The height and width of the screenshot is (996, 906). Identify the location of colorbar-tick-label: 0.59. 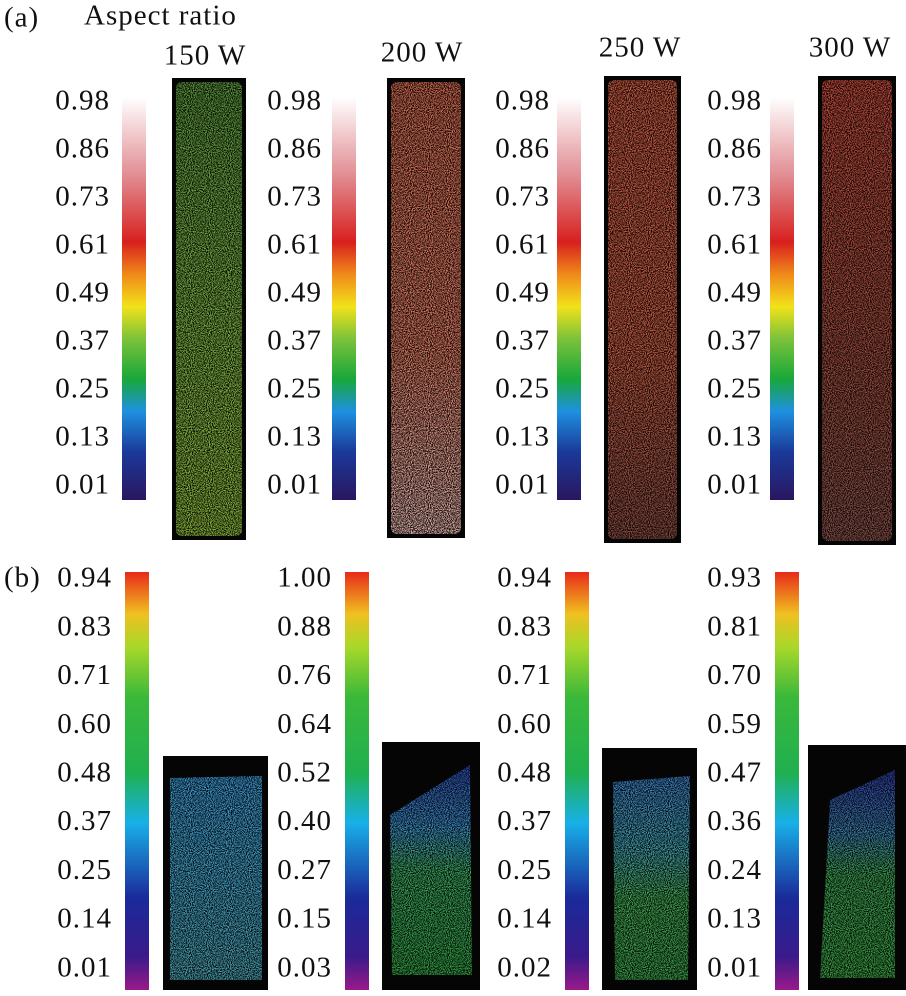
(734, 724).